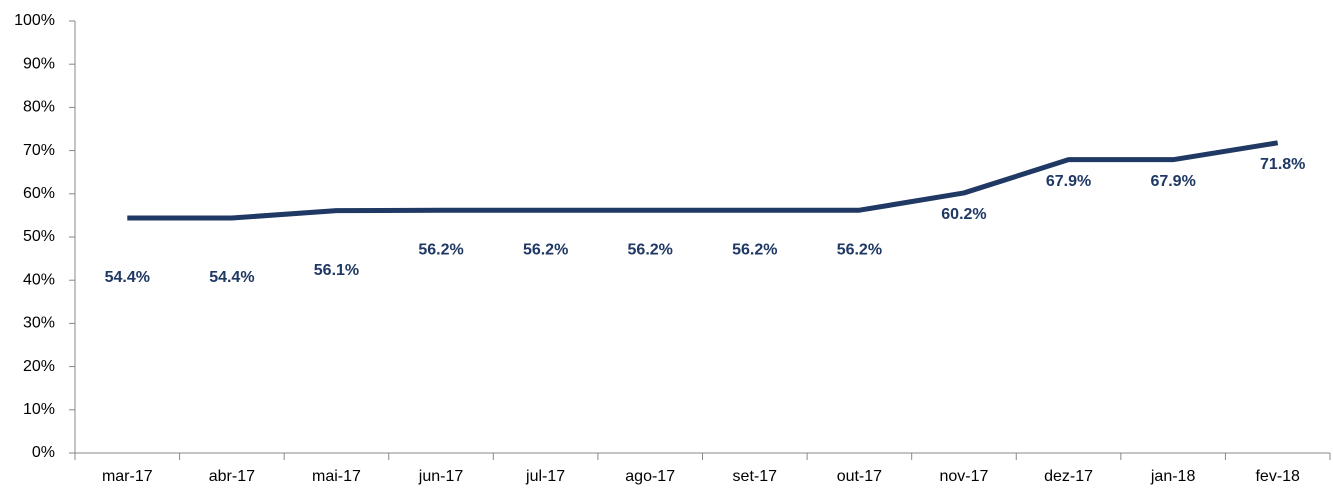 This screenshot has width=1333, height=489. Describe the element at coordinates (755, 476) in the screenshot. I see `x-tick-label: set-17` at that location.